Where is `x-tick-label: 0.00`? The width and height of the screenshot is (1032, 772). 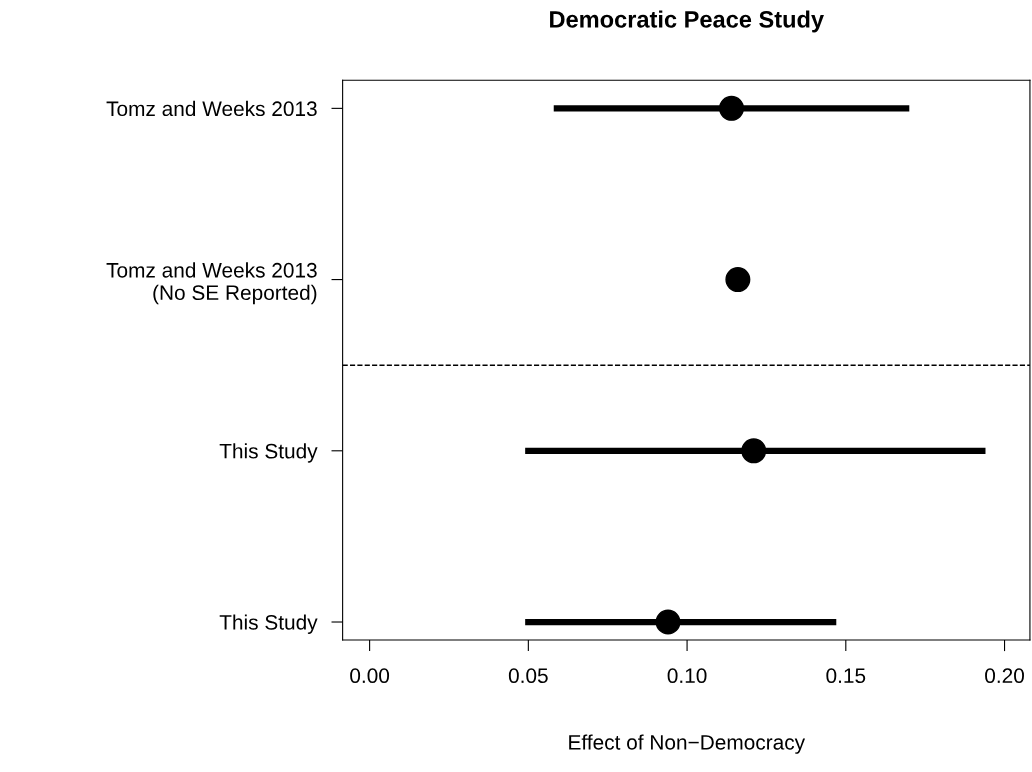
x-tick-label: 0.00 is located at coordinates (370, 676).